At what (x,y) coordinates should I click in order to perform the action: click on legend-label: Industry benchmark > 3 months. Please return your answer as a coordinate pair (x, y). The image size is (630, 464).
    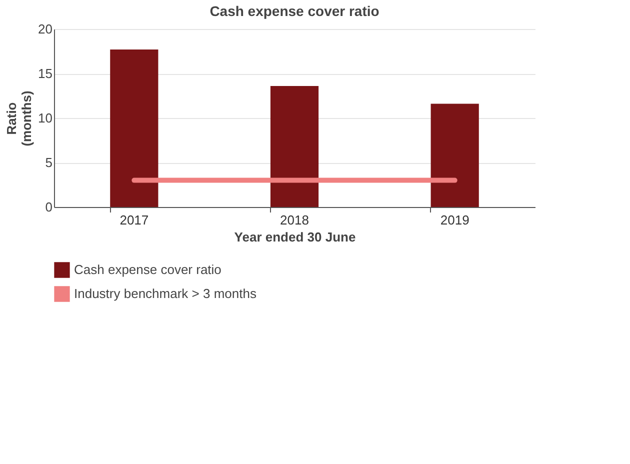
    Looking at the image, I should click on (165, 293).